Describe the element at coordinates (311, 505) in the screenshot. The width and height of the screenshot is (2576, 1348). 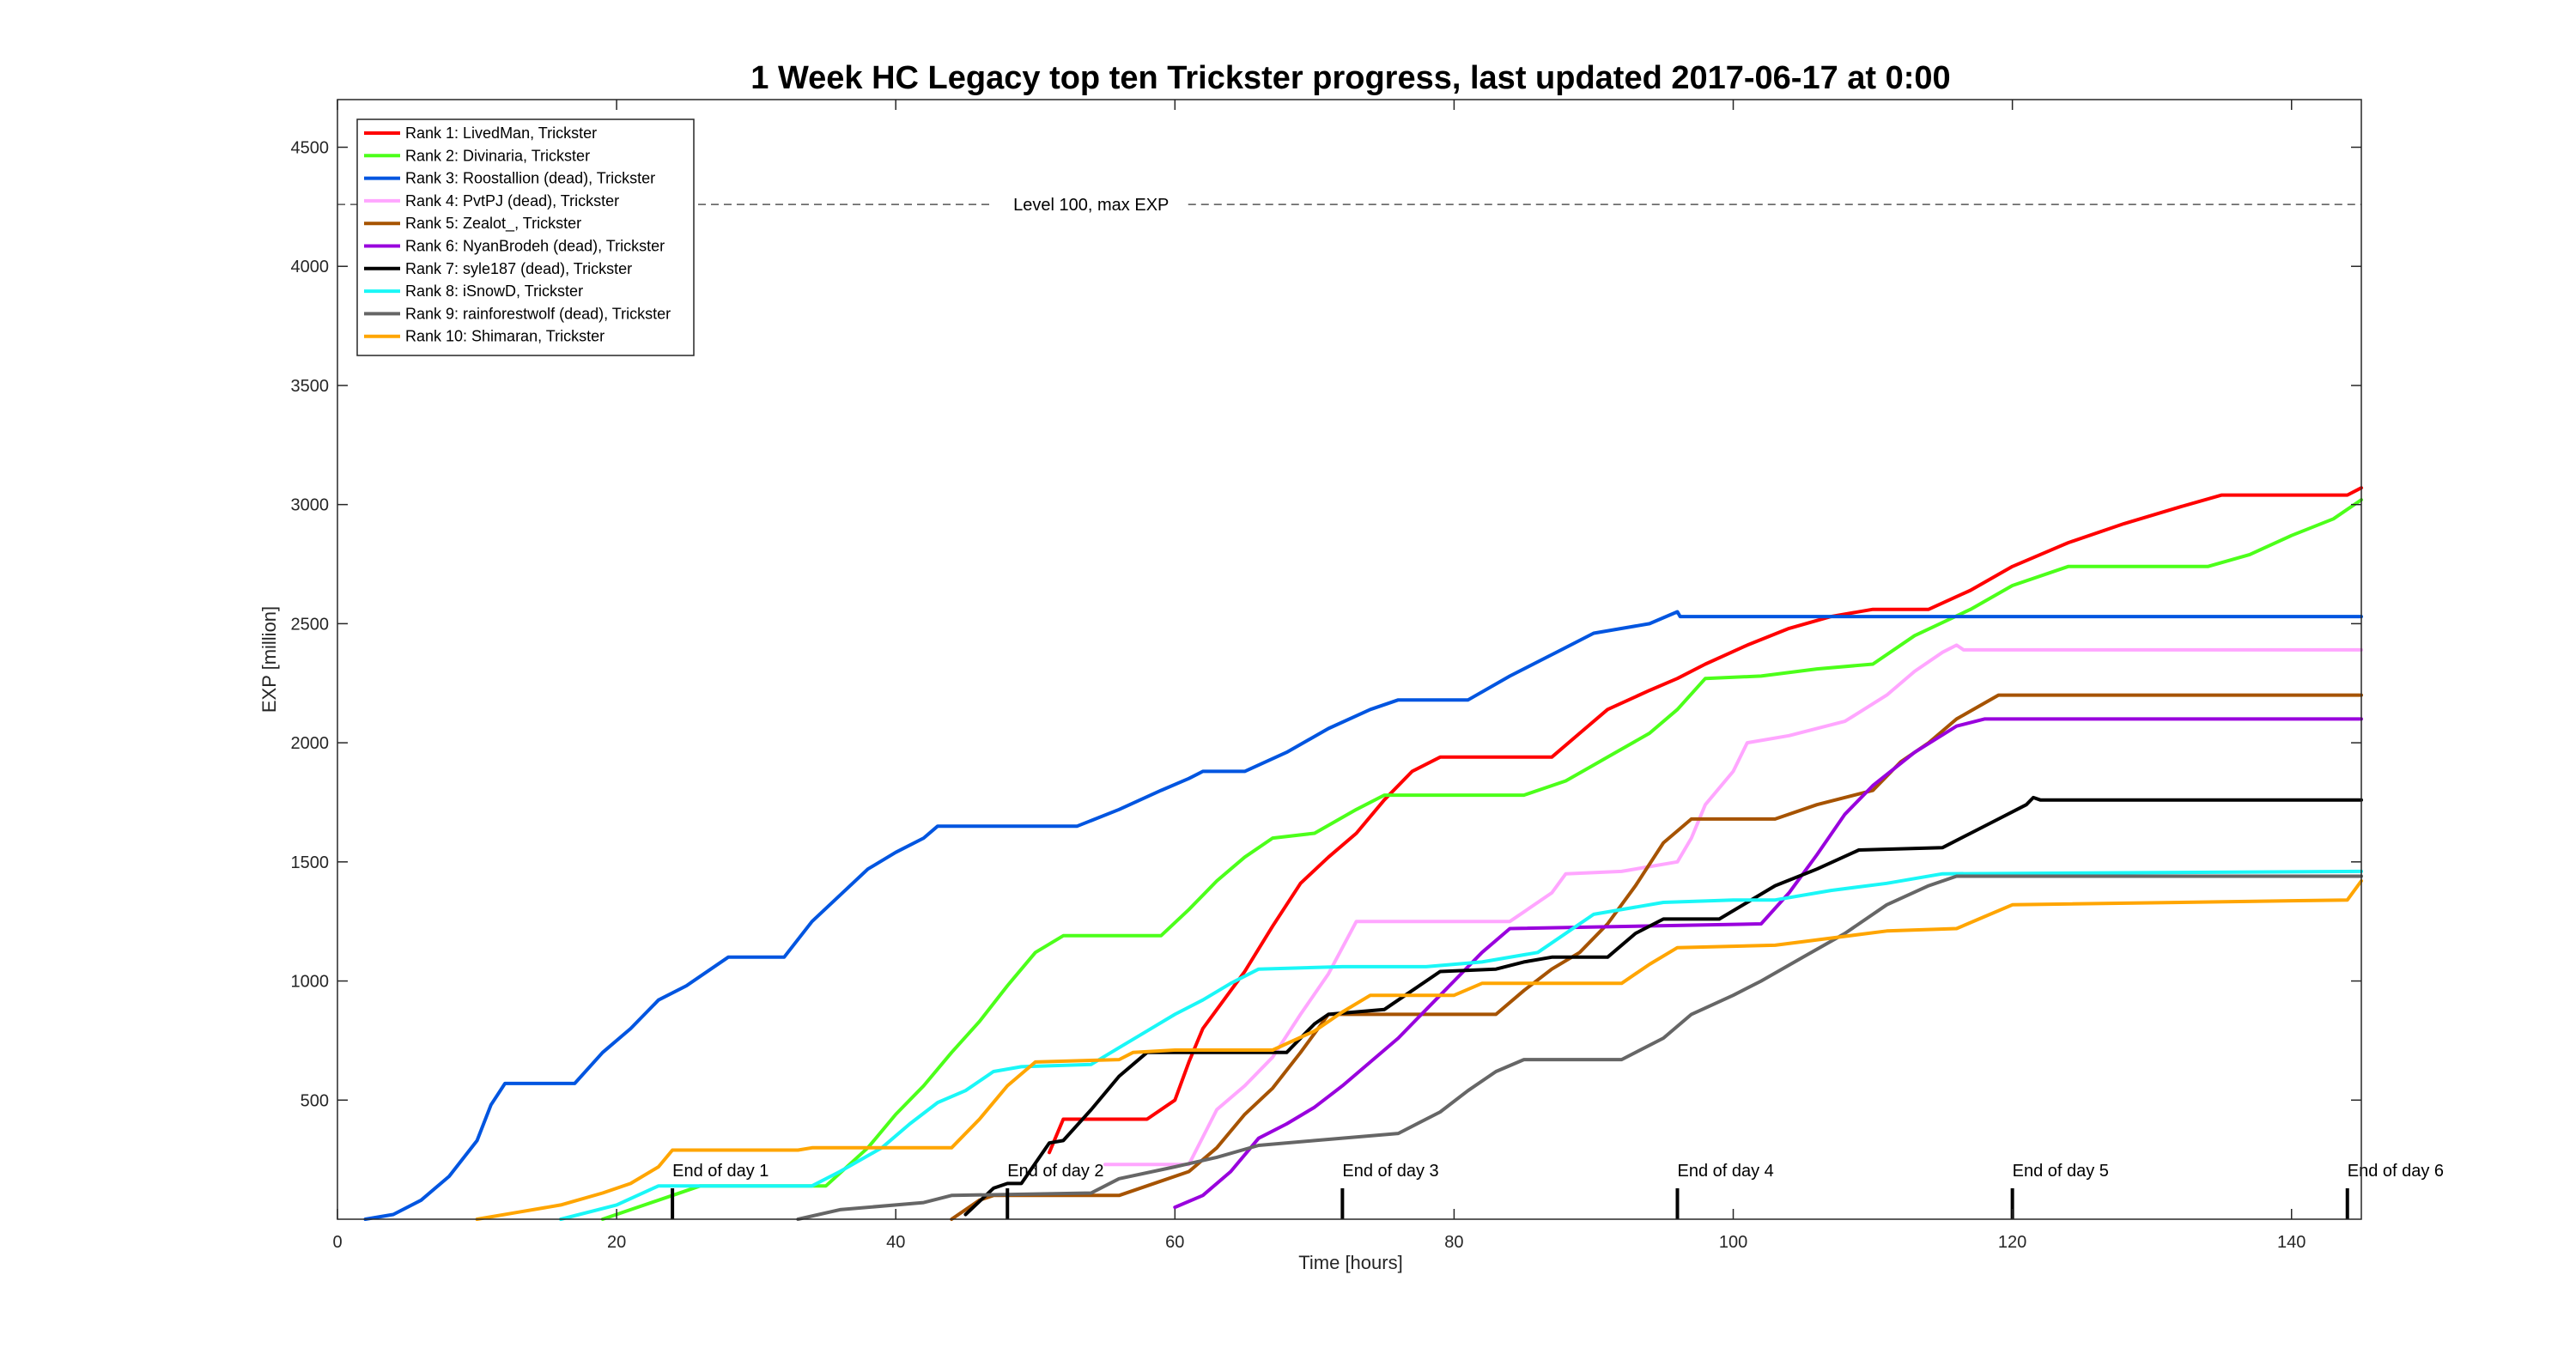
I see `y-tick-label: 3000` at that location.